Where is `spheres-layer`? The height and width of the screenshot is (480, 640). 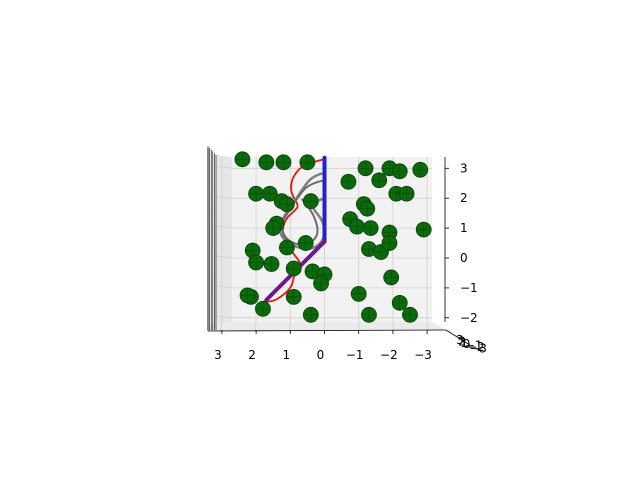 spheres-layer is located at coordinates (333, 237).